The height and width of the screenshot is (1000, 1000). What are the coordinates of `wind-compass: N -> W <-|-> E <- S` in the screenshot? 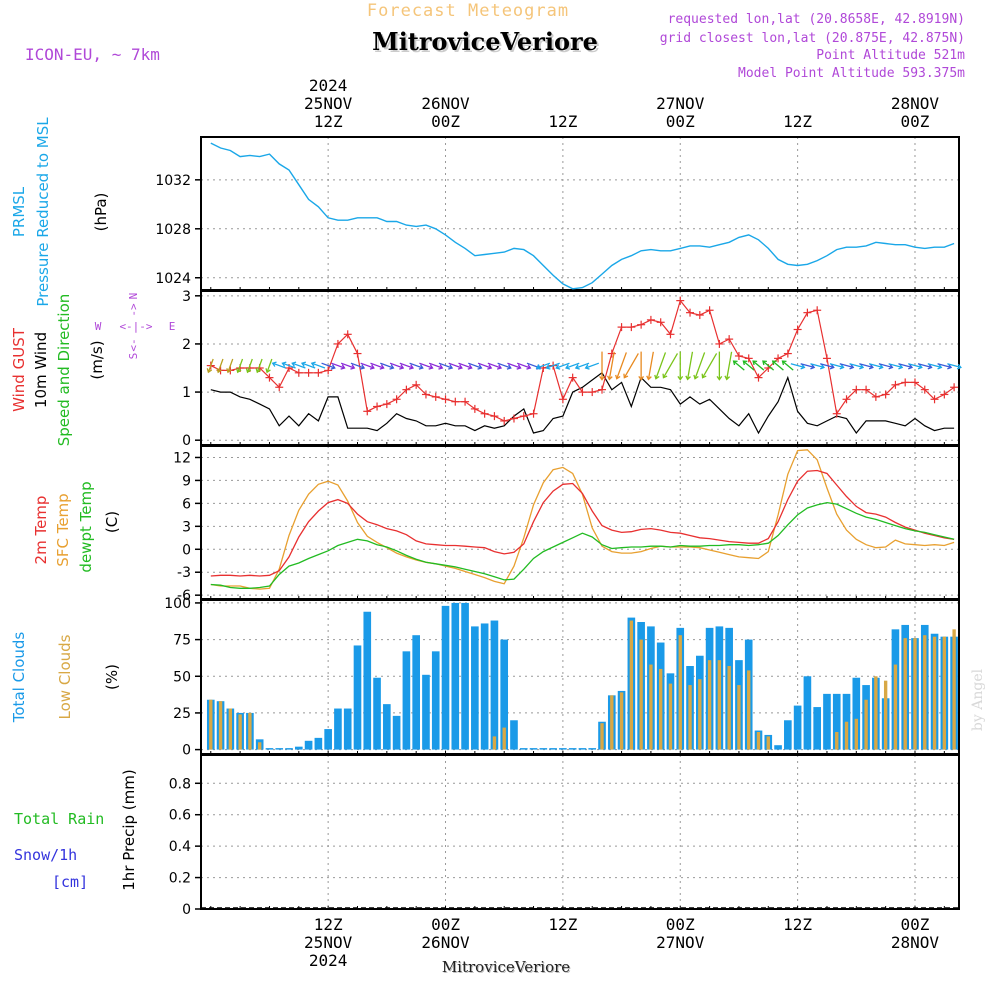 It's located at (135, 326).